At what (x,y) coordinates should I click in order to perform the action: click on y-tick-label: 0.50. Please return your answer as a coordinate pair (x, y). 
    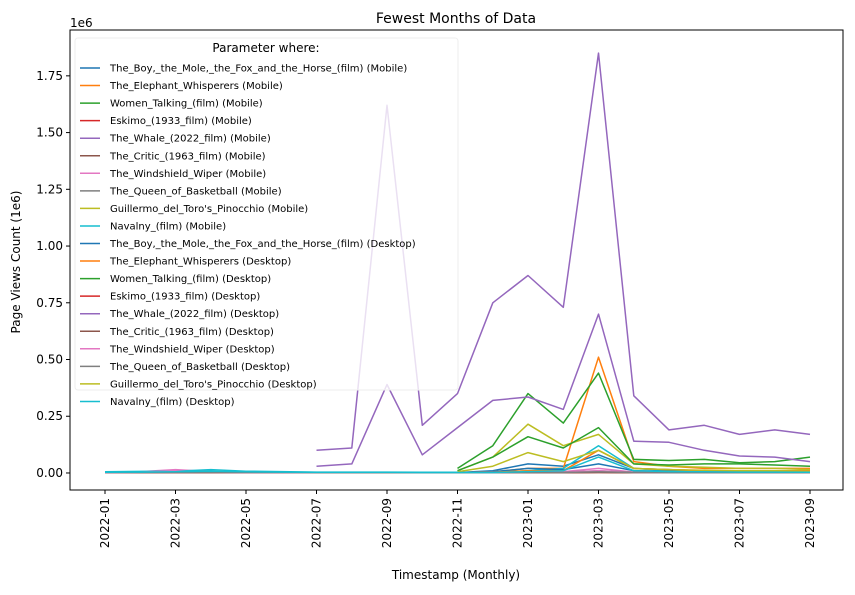
    Looking at the image, I should click on (49, 360).